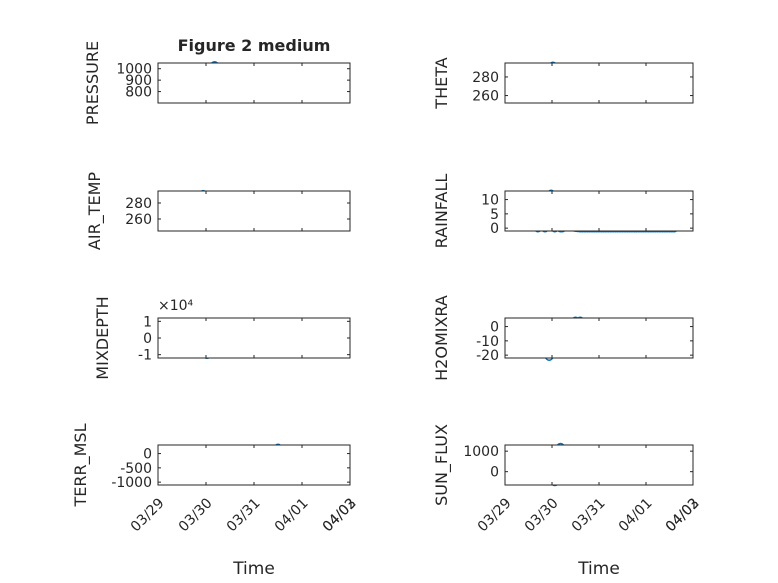 The image size is (778, 583). What do you see at coordinates (441, 83) in the screenshot?
I see `y-axis-label: THETA` at bounding box center [441, 83].